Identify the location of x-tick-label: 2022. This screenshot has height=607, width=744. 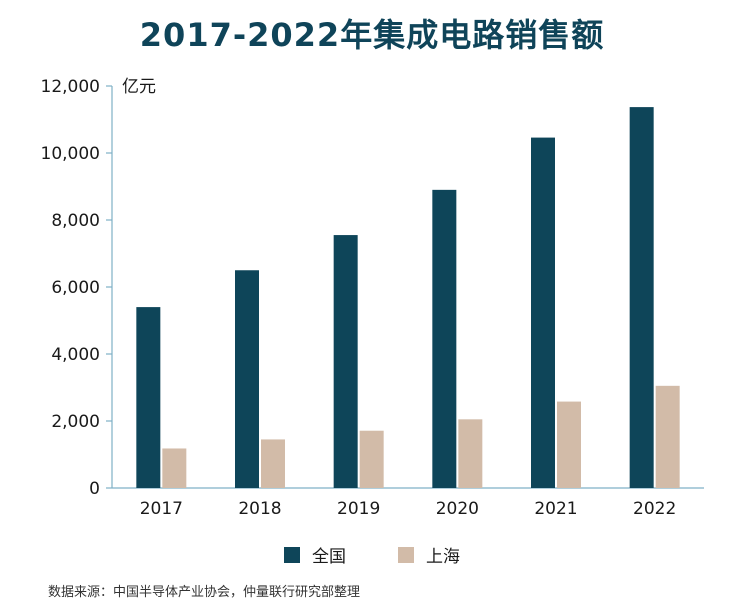
(654, 509).